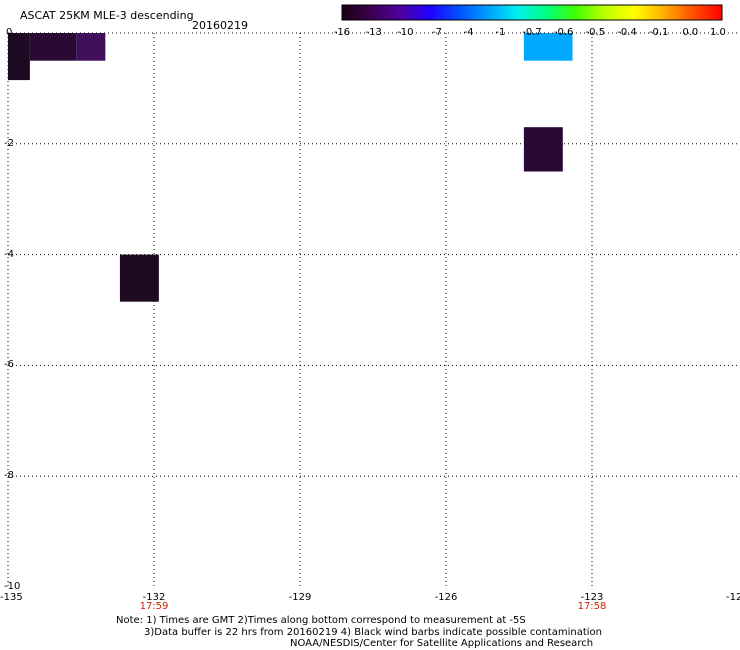 The width and height of the screenshot is (740, 650). I want to click on y-tick-label: -10, so click(12, 586).